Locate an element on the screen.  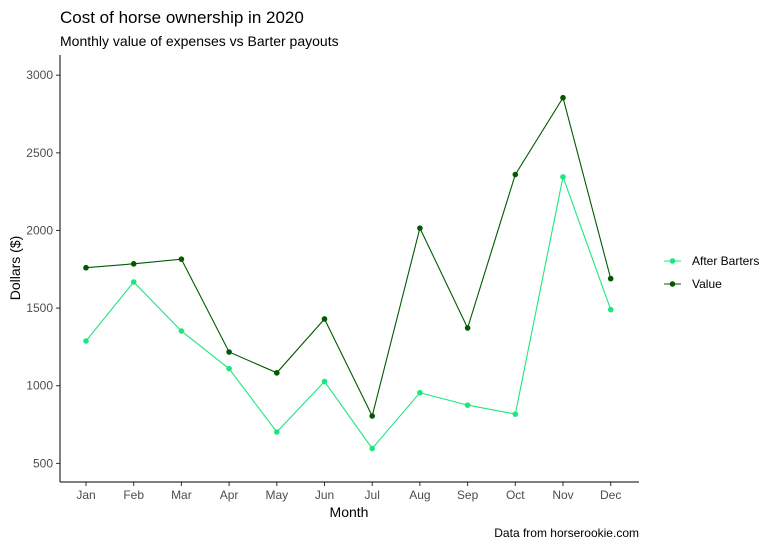
x-tick-label: Mar is located at coordinates (181, 495).